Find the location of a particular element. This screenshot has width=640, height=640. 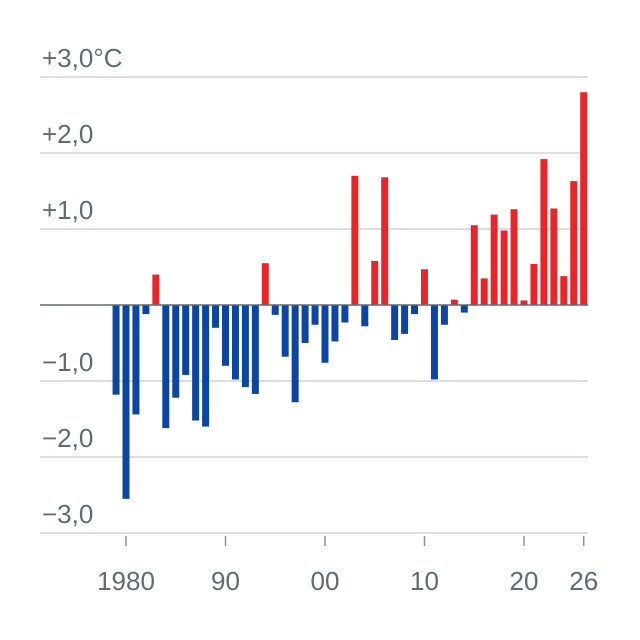

bar-2005 is located at coordinates (375, 282).